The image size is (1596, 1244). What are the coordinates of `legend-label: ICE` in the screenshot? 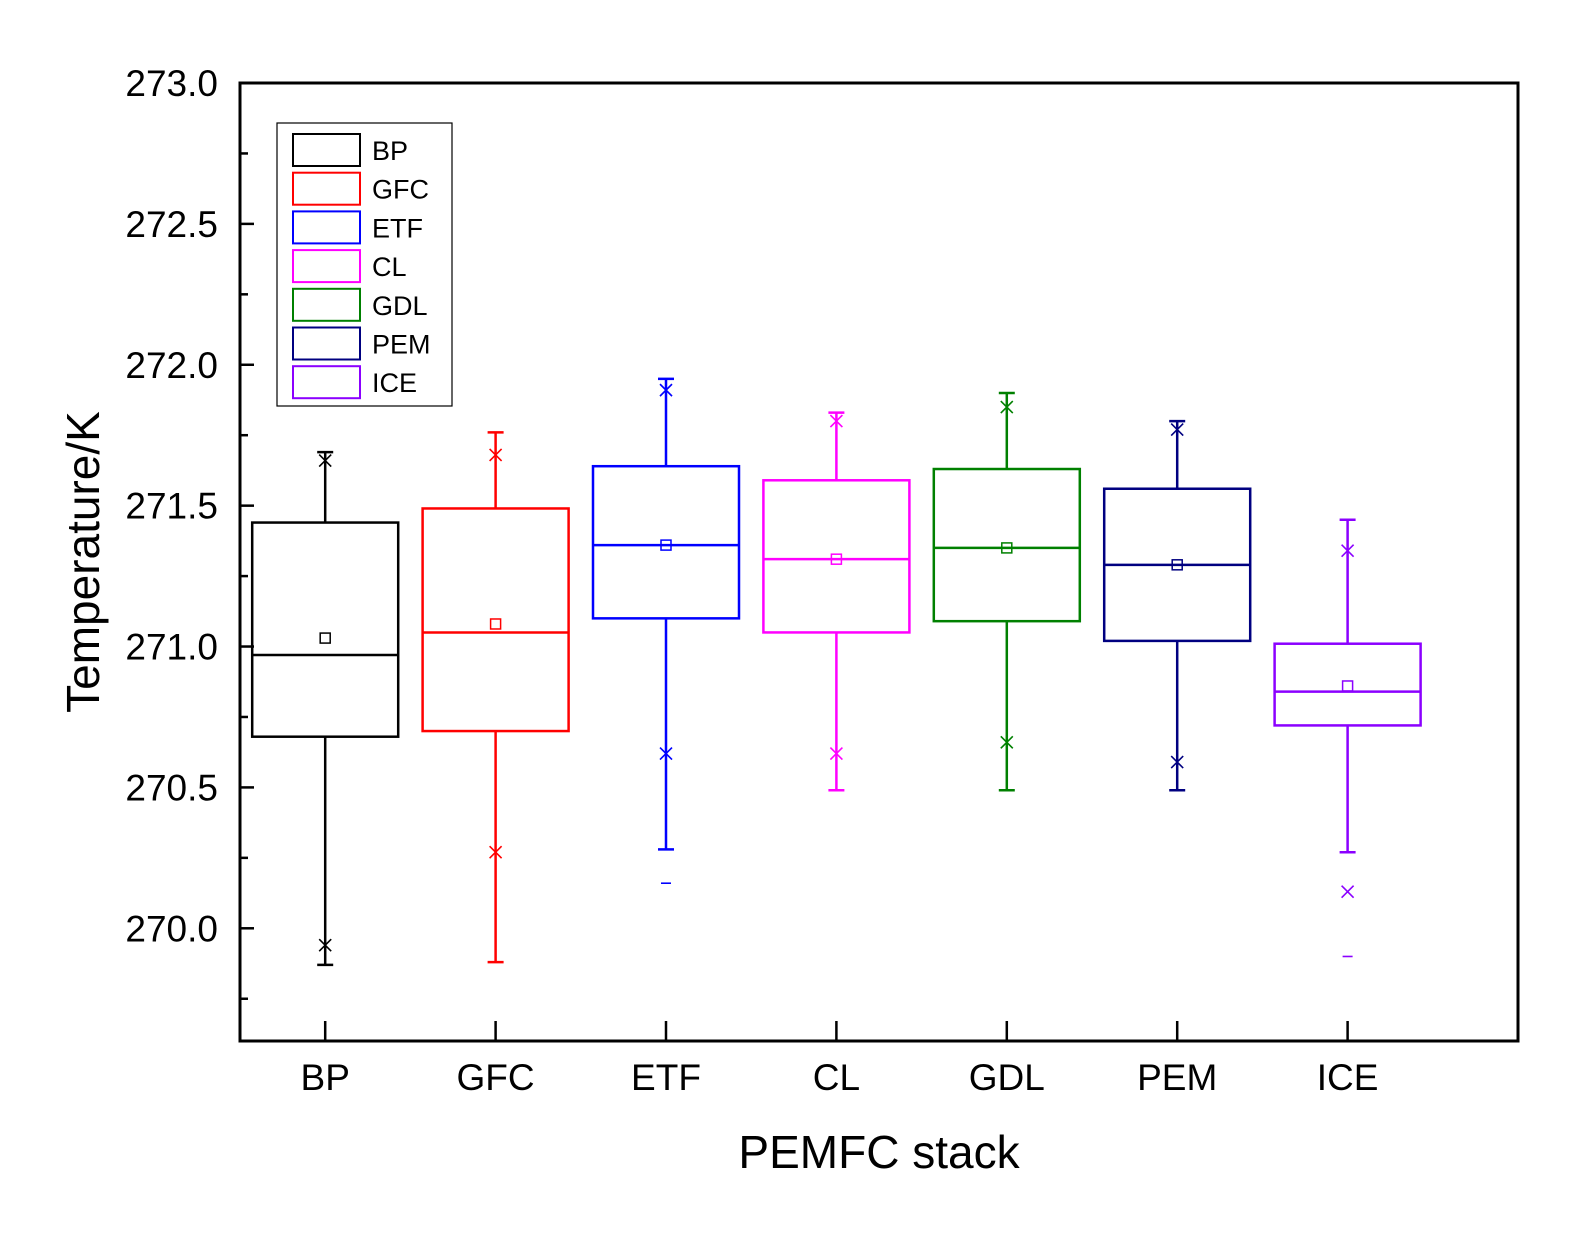 It's located at (394, 383).